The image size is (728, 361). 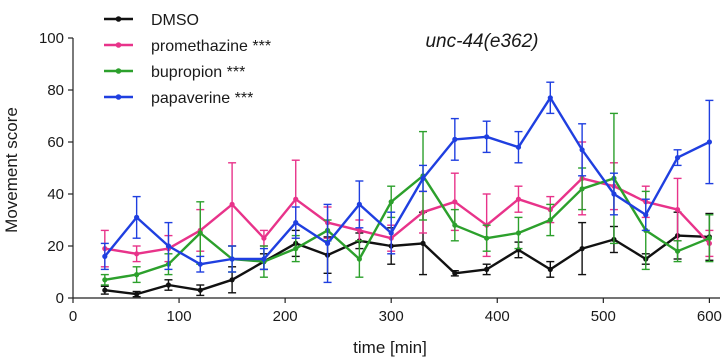 What do you see at coordinates (60, 298) in the screenshot?
I see `y-tick-label: 0` at bounding box center [60, 298].